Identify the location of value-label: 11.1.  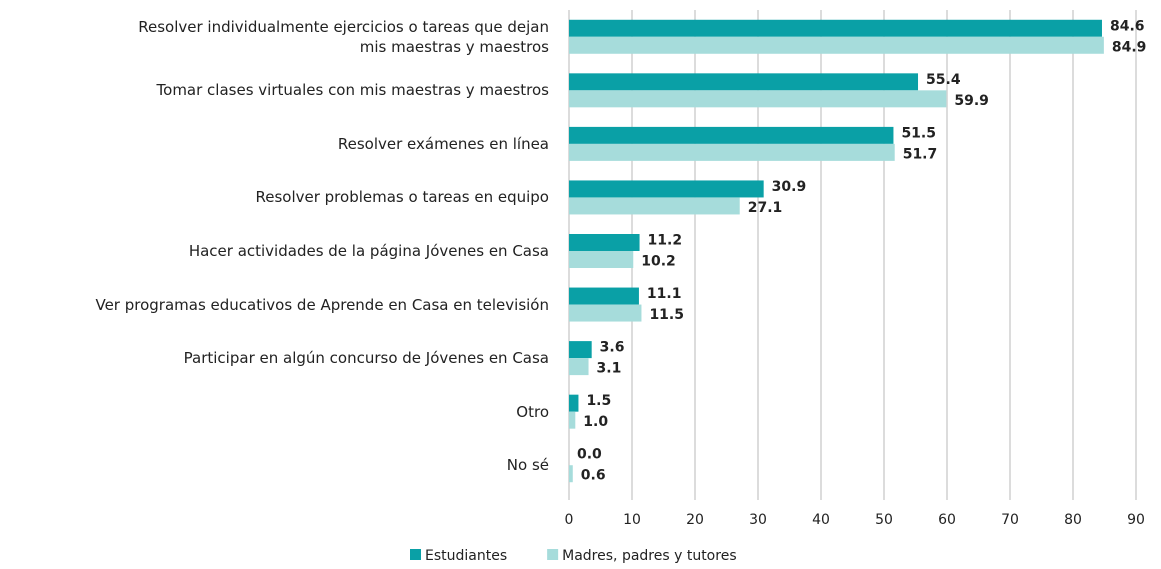
(664, 294).